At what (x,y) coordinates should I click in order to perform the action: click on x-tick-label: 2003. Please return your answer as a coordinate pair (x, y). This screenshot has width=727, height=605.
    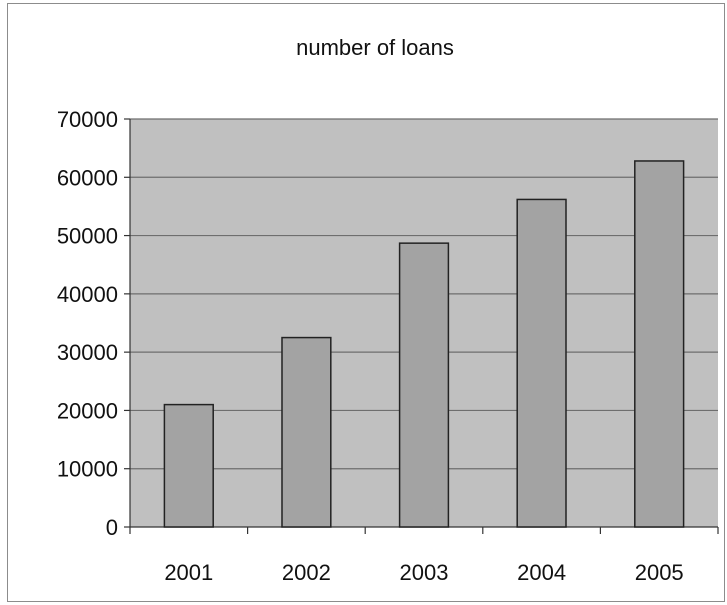
    Looking at the image, I should click on (424, 572).